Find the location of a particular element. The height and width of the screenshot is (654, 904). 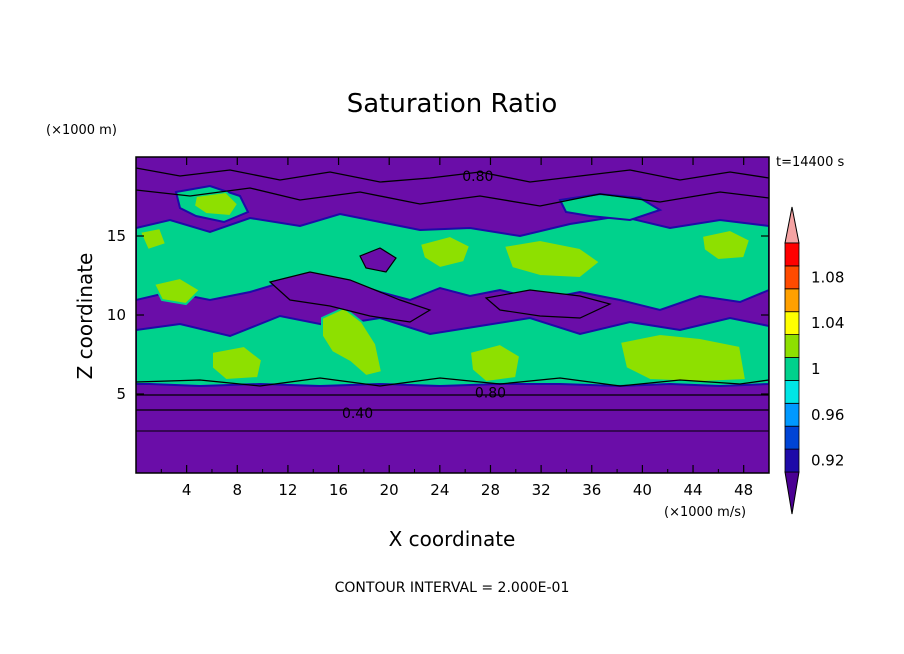

x-tick-label: 32 is located at coordinates (541, 490).